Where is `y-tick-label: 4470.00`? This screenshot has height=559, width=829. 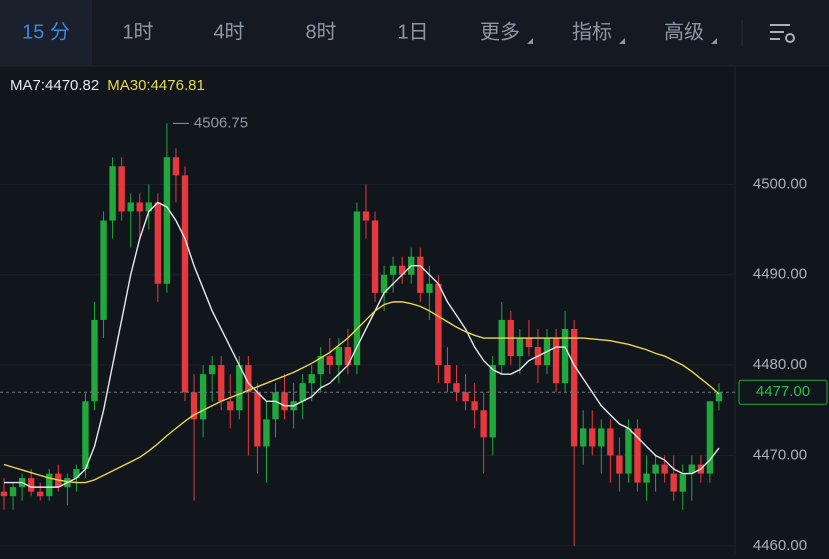
y-tick-label: 4470.00 is located at coordinates (780, 454).